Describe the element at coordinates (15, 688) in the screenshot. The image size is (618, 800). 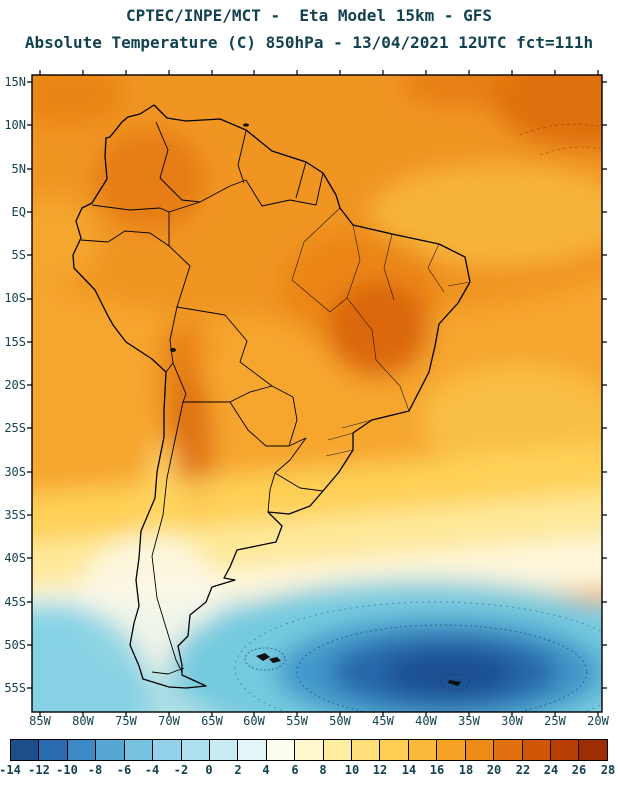
I see `lat-tick-label: 55S` at that location.